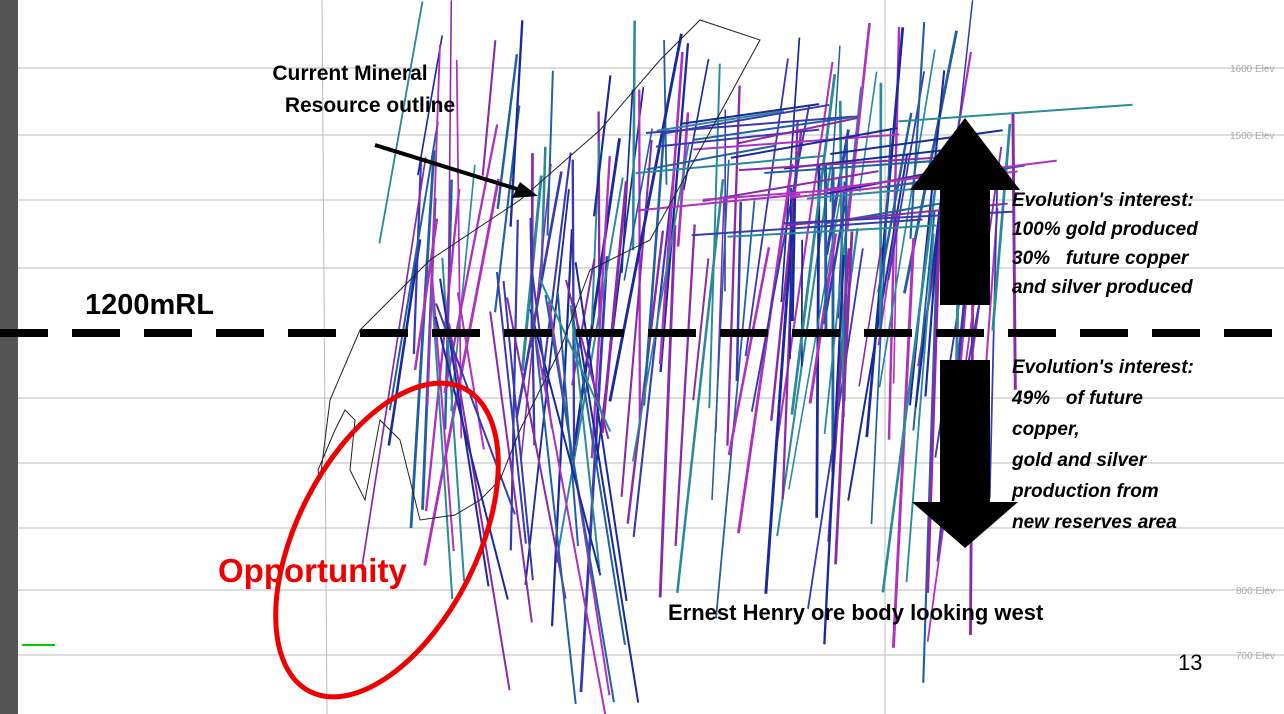 The width and height of the screenshot is (1284, 714). I want to click on caption: Ernest Henry ore body looking west, so click(856, 612).